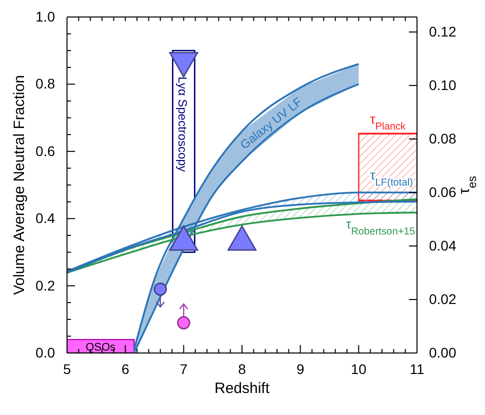  I want to click on y-tick-label: 0.0, so click(46, 352).